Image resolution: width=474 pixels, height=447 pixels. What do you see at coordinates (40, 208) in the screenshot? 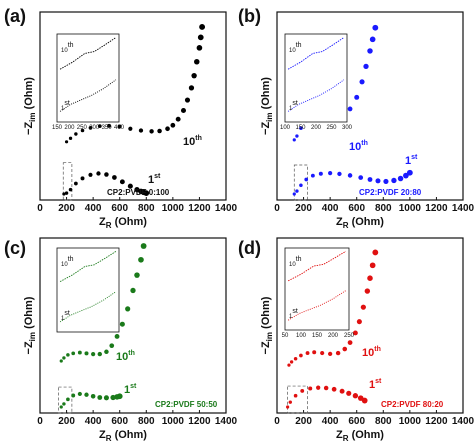
I see `x-tick-label: 0` at bounding box center [40, 208].